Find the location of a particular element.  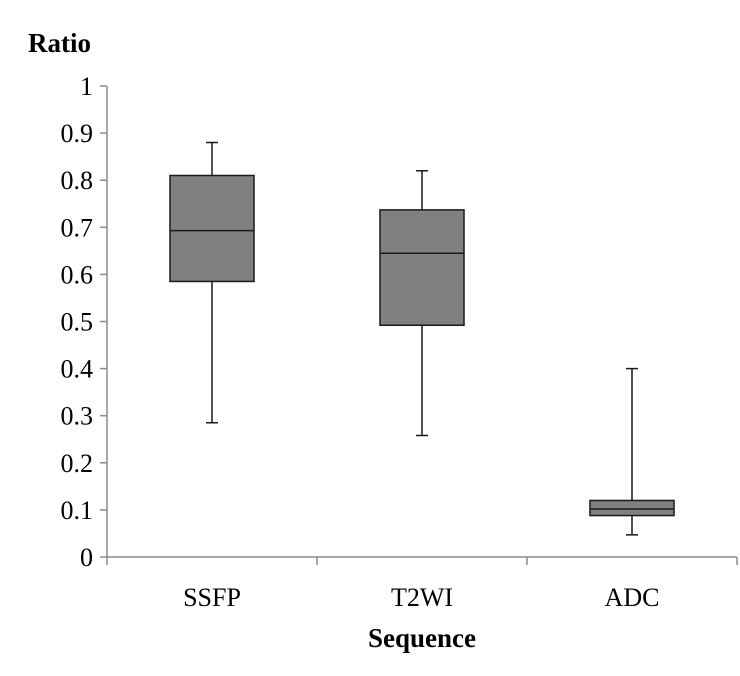

y-tick-label: 0.8 is located at coordinates (77, 180).